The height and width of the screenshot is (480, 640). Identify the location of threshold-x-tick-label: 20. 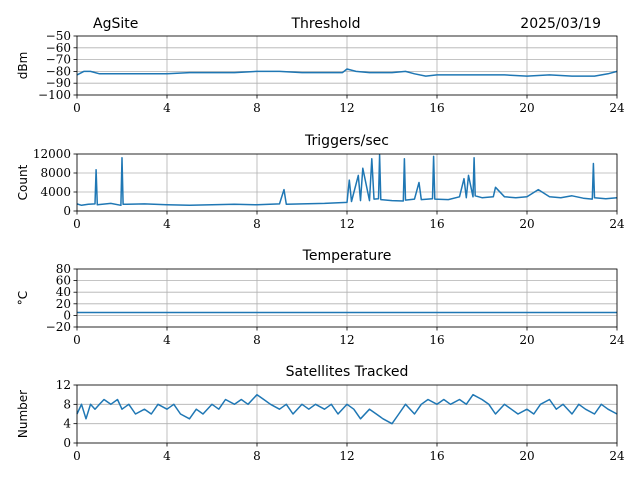
(526, 108).